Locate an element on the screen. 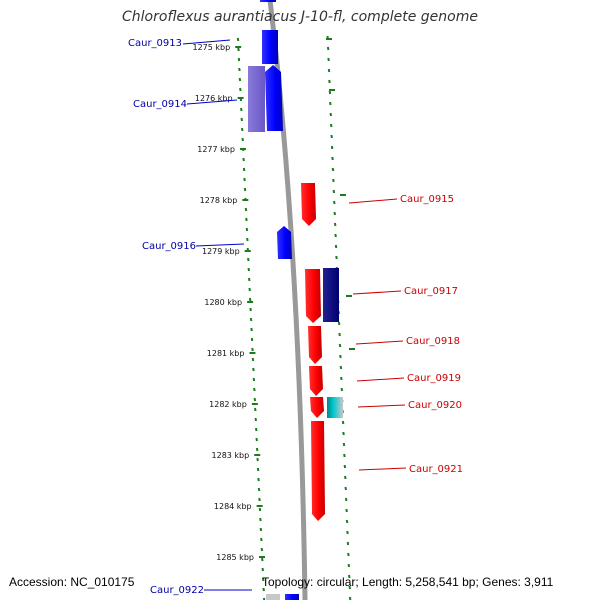 The width and height of the screenshot is (600, 600). gene-label-caur-0915: Caur_0915 is located at coordinates (427, 199).